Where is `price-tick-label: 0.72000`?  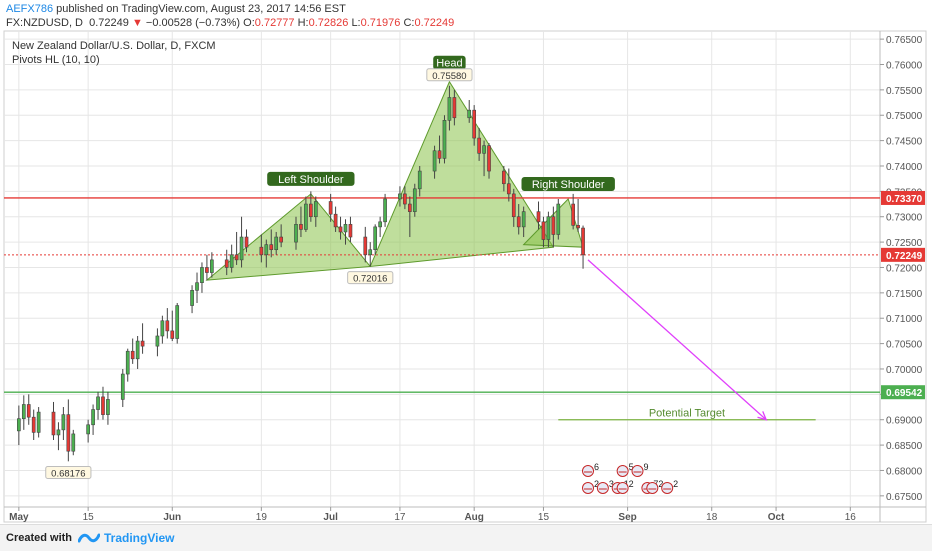
price-tick-label: 0.72000 is located at coordinates (904, 268).